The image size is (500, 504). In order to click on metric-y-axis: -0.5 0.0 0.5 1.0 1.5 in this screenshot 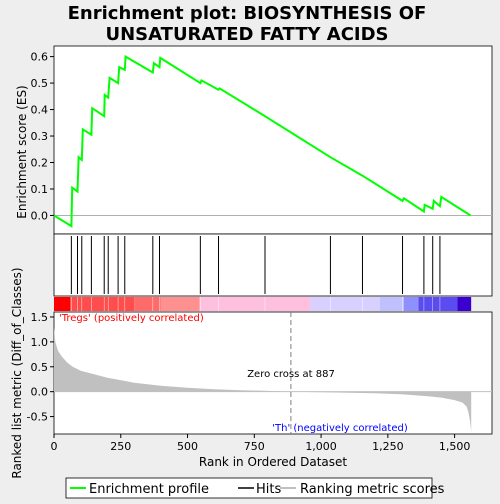, I will do `click(40, 367)`.